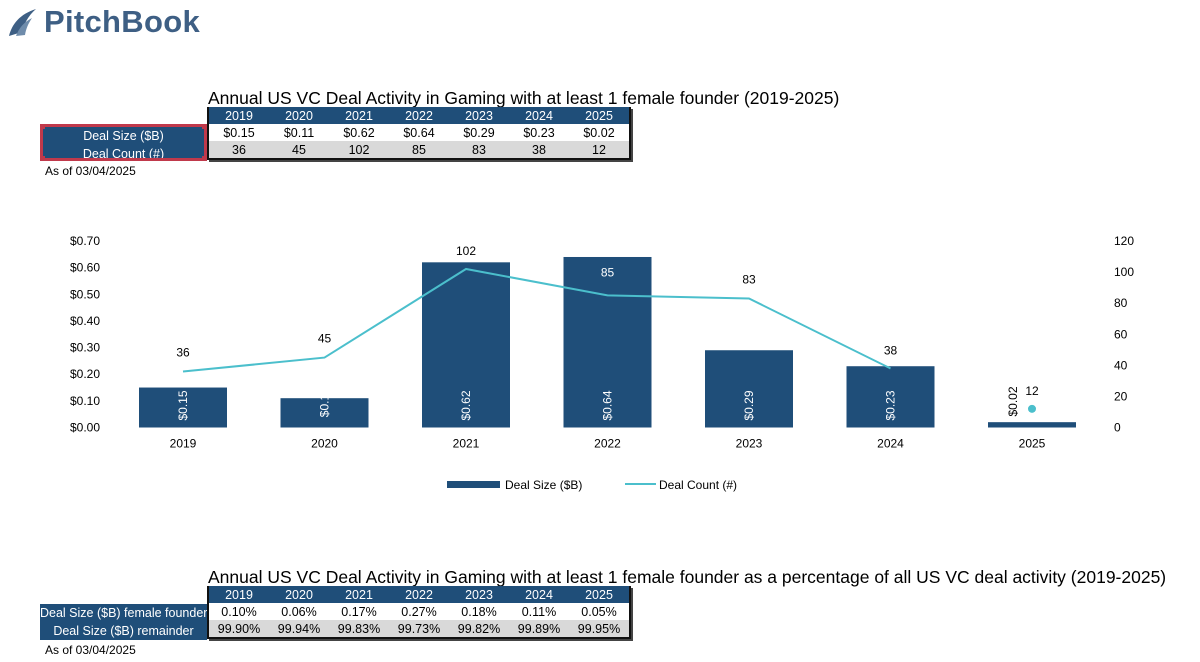 The image size is (1200, 662). Describe the element at coordinates (85, 268) in the screenshot. I see `left-axis-tick: $0.60` at that location.